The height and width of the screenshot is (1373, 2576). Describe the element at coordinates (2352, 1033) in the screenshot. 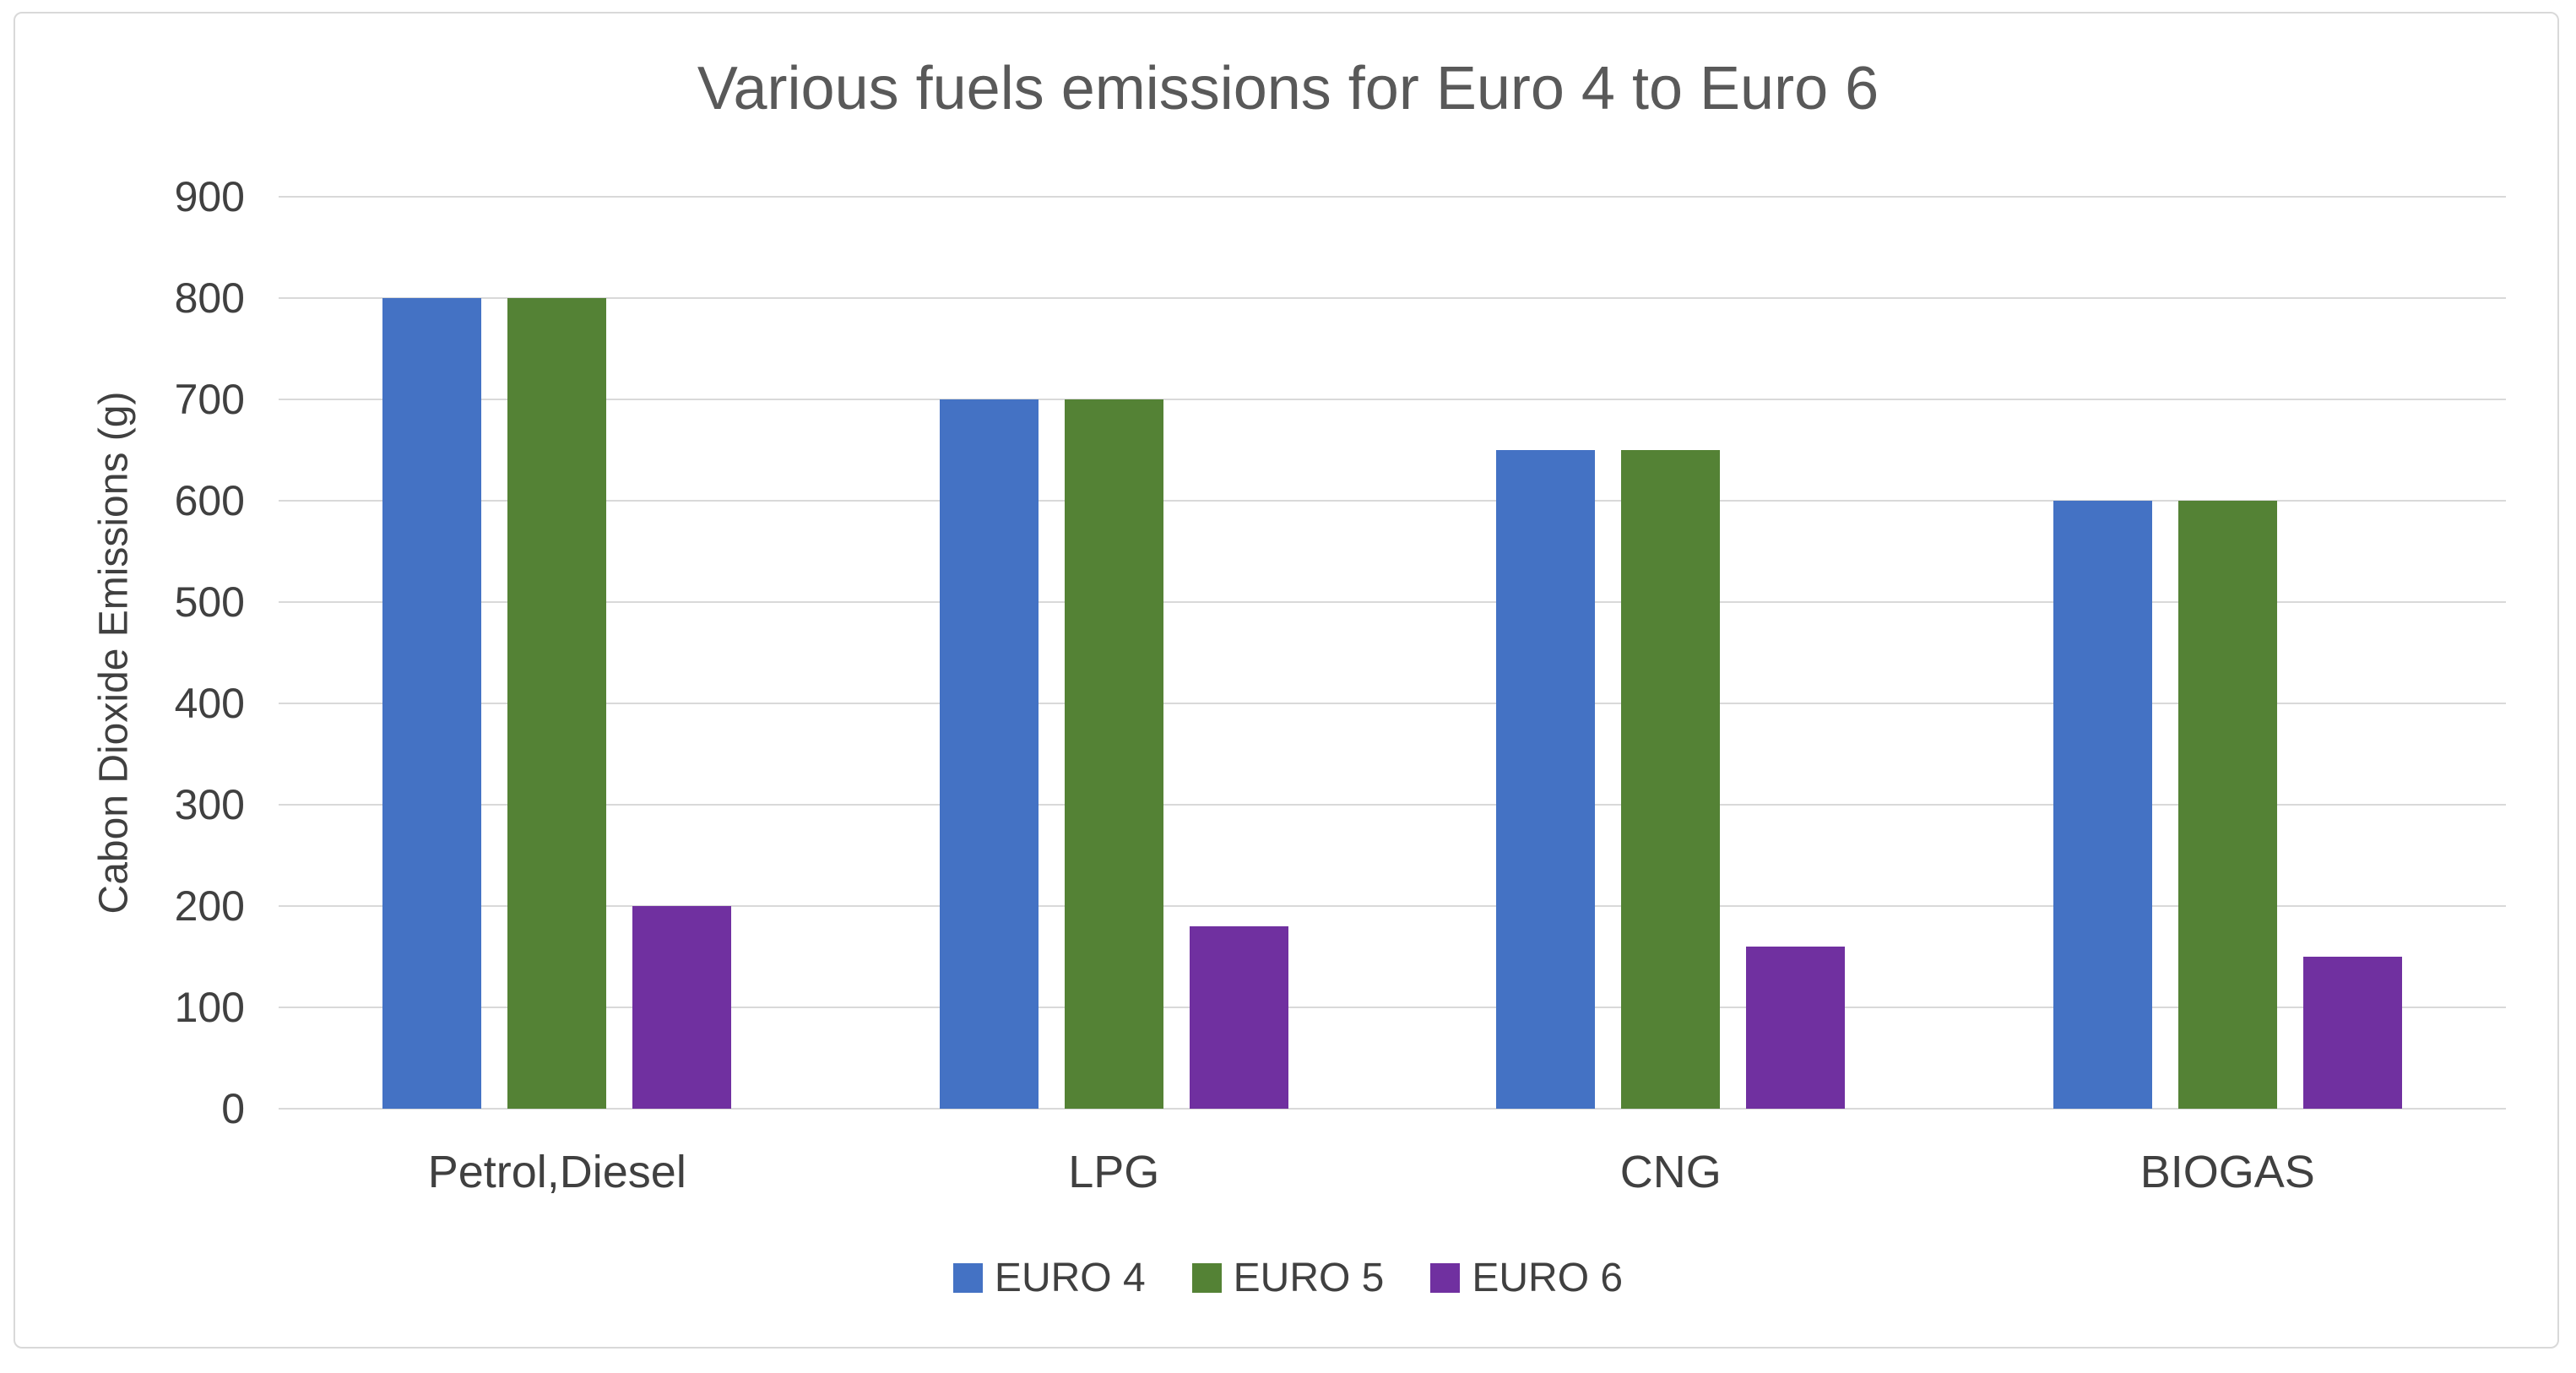

I see `bar-euro-6-biogas` at that location.